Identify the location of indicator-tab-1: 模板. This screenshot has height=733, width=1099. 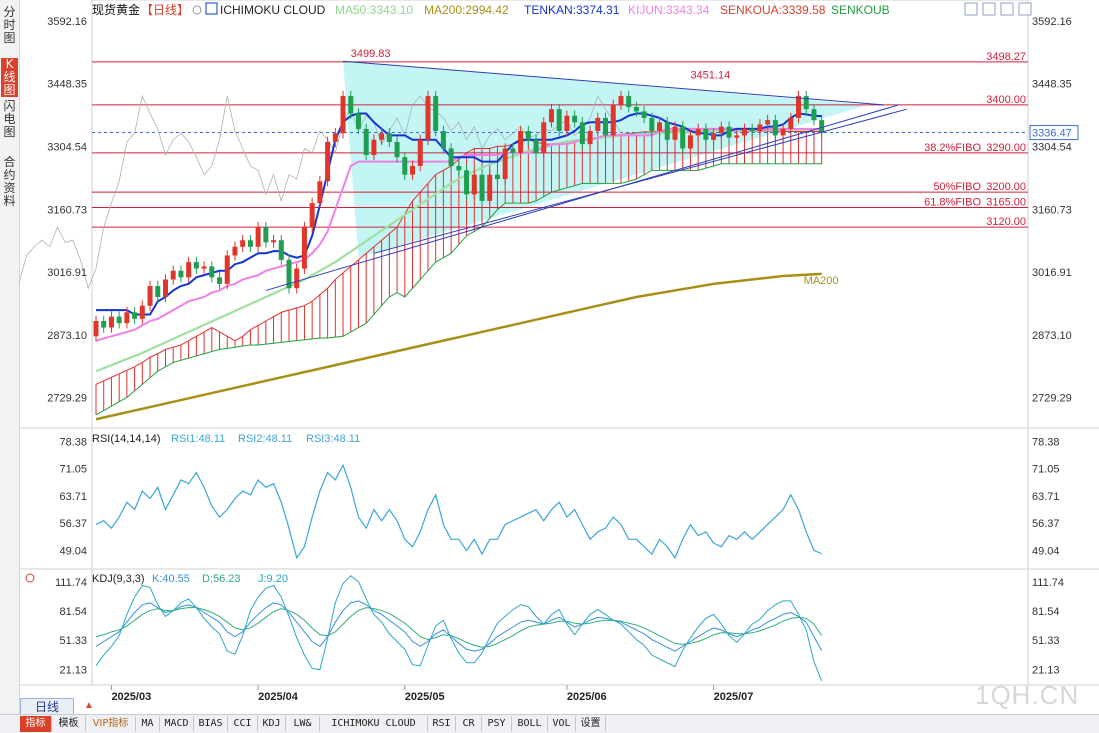
(69, 724).